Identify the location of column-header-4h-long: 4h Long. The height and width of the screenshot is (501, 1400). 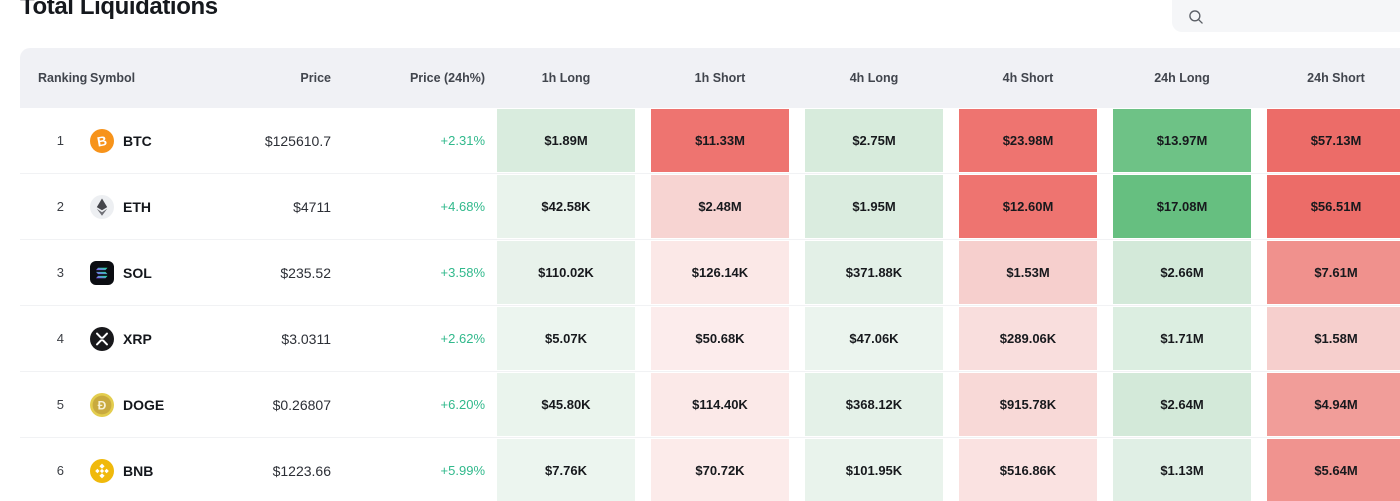
(874, 78).